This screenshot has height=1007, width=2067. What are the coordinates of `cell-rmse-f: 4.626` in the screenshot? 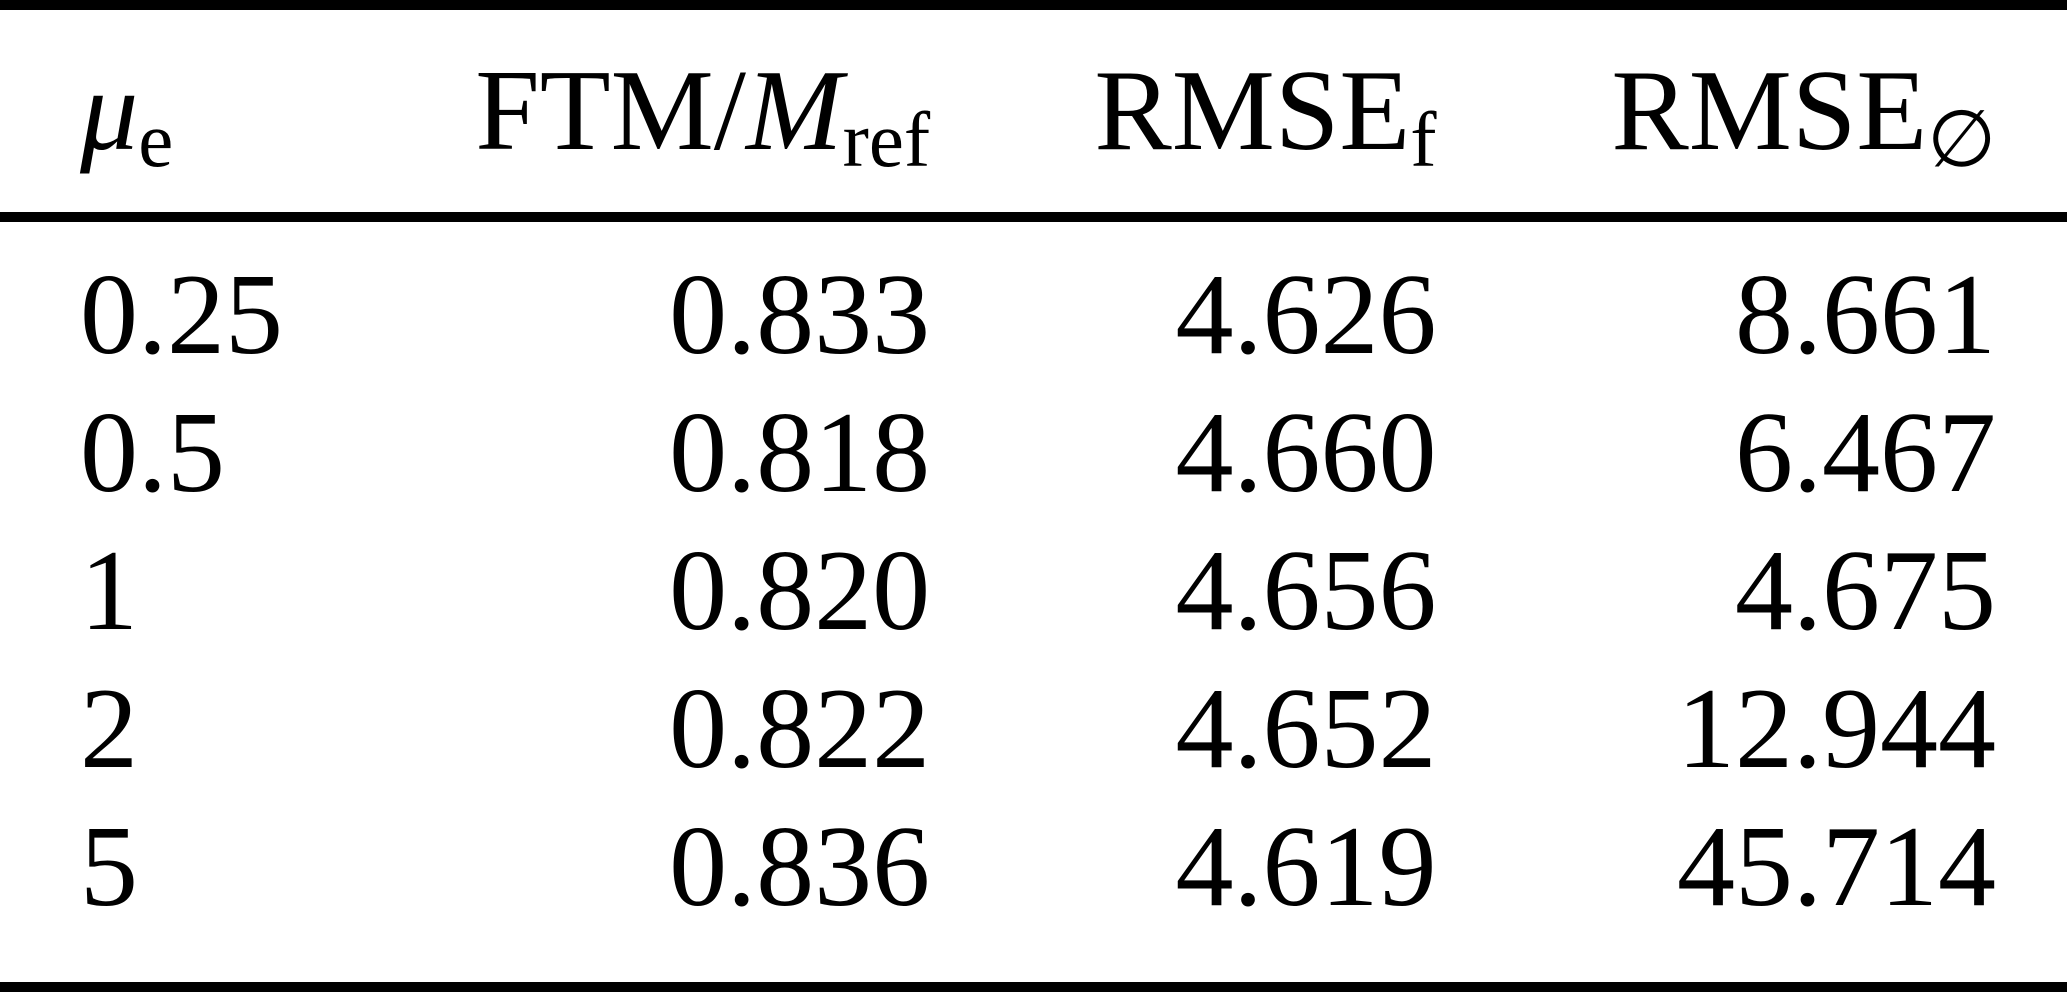 It's located at (1306, 315).